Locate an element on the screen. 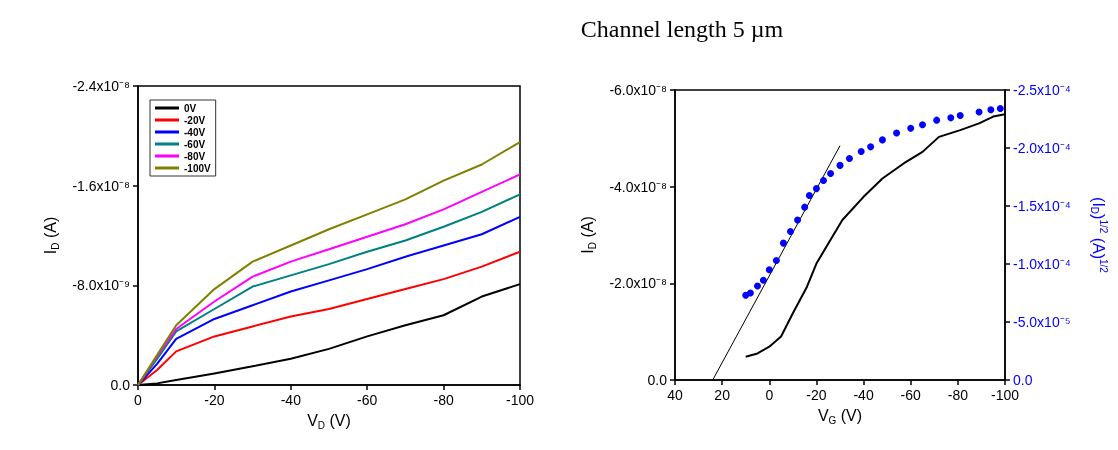  legend-label: -20V is located at coordinates (195, 120).